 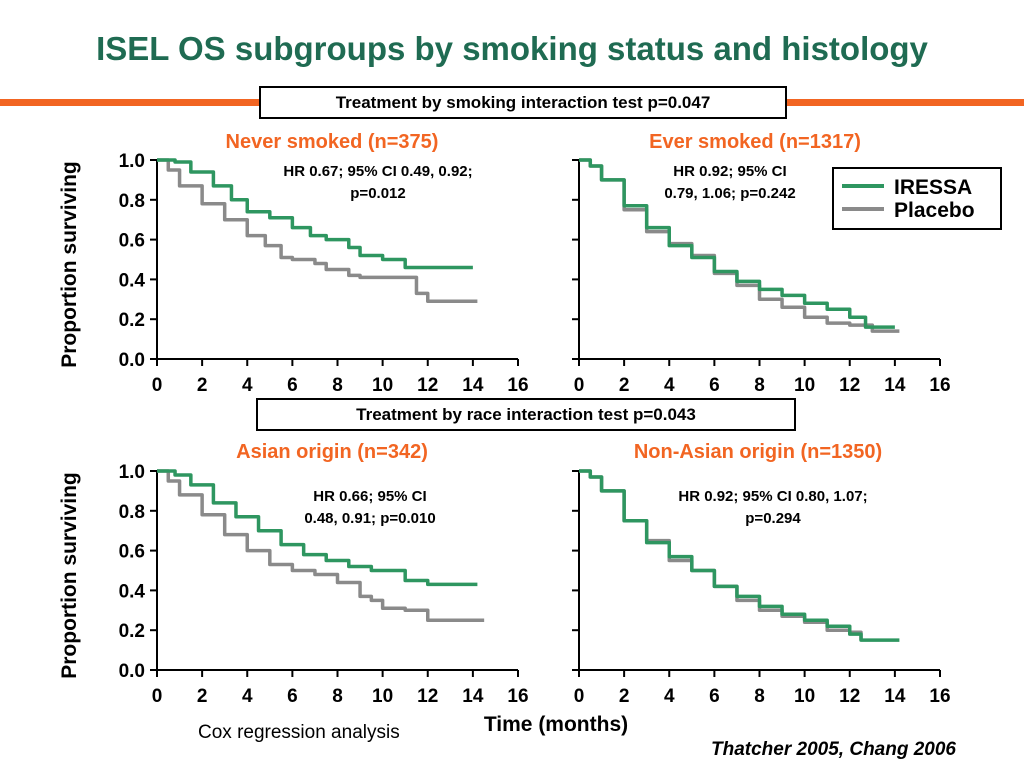 What do you see at coordinates (729, 171) in the screenshot?
I see `hr-annotation: HR 0.92; 95% CI` at bounding box center [729, 171].